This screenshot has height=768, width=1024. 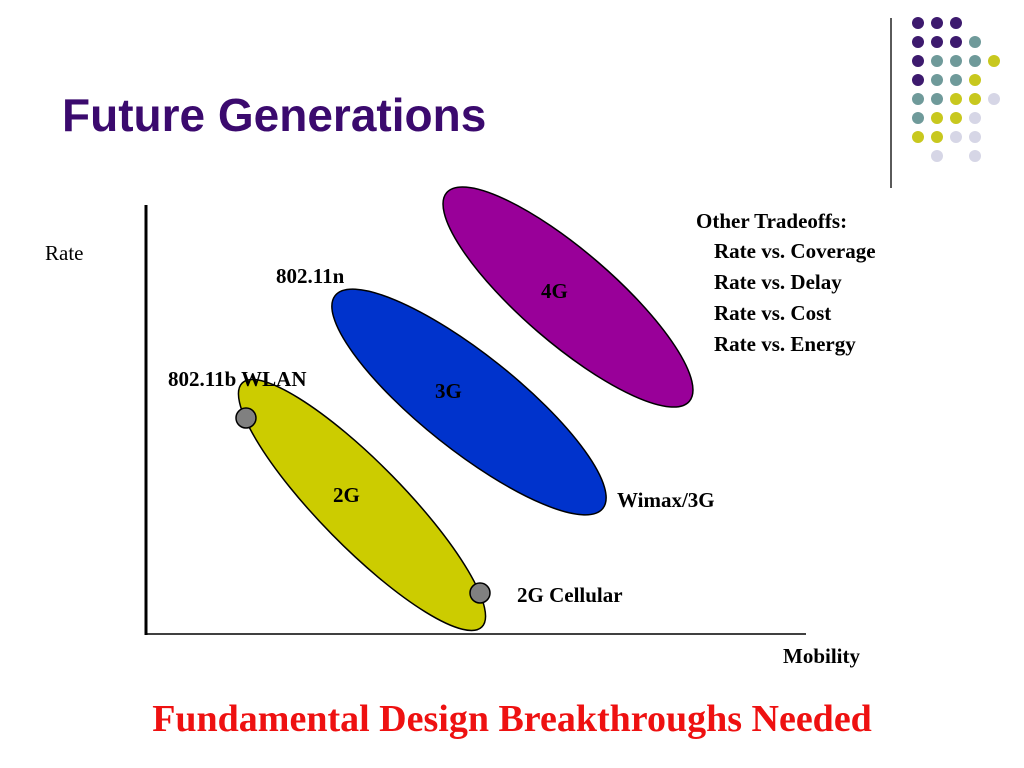 What do you see at coordinates (821, 656) in the screenshot?
I see `x-axis-label: Mobility` at bounding box center [821, 656].